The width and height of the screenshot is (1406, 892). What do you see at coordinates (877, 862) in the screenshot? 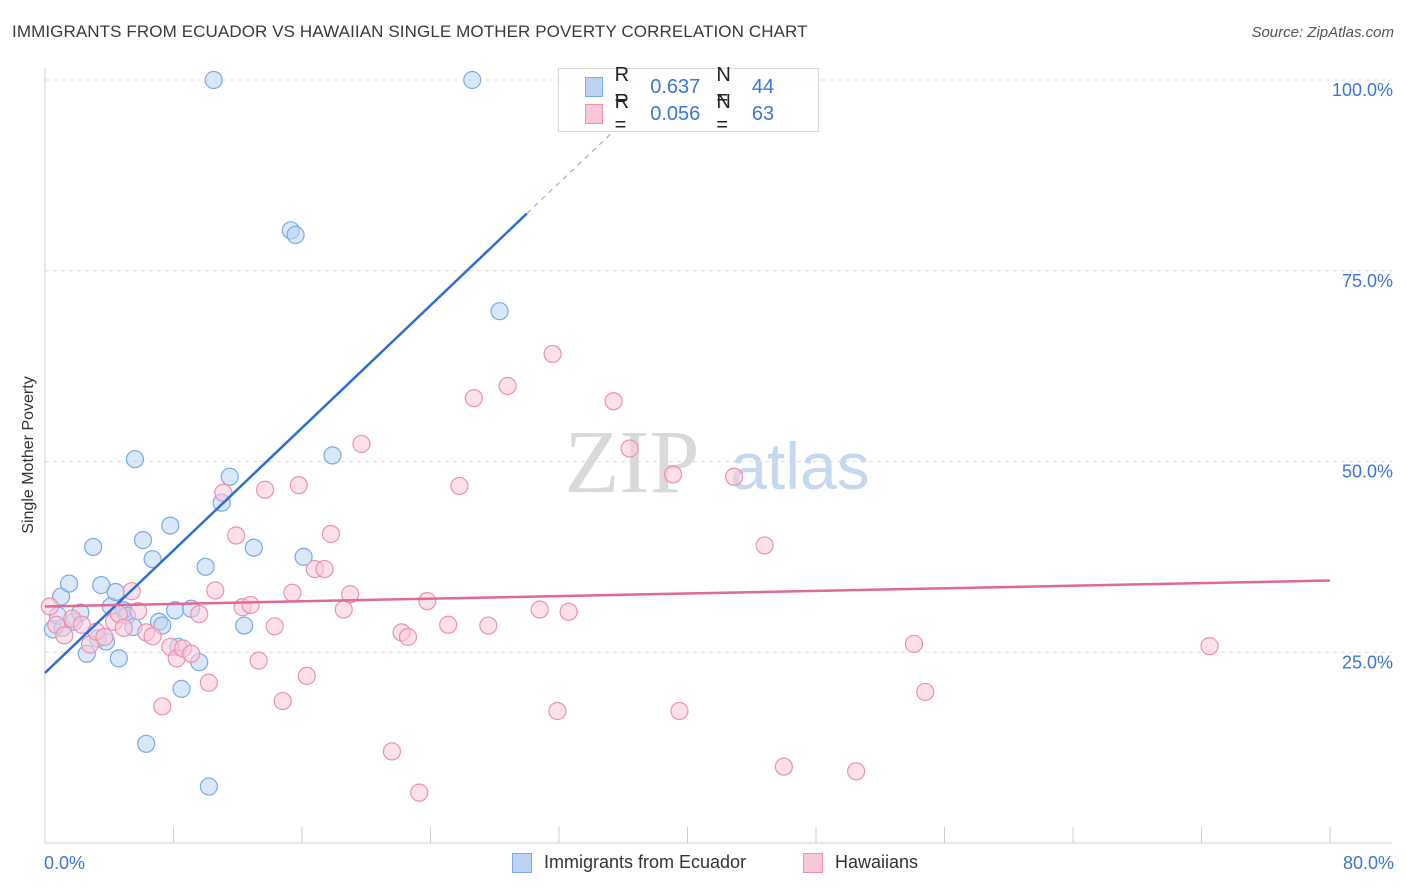
I see `legend-label-hawaiians: Hawaiians` at bounding box center [877, 862].